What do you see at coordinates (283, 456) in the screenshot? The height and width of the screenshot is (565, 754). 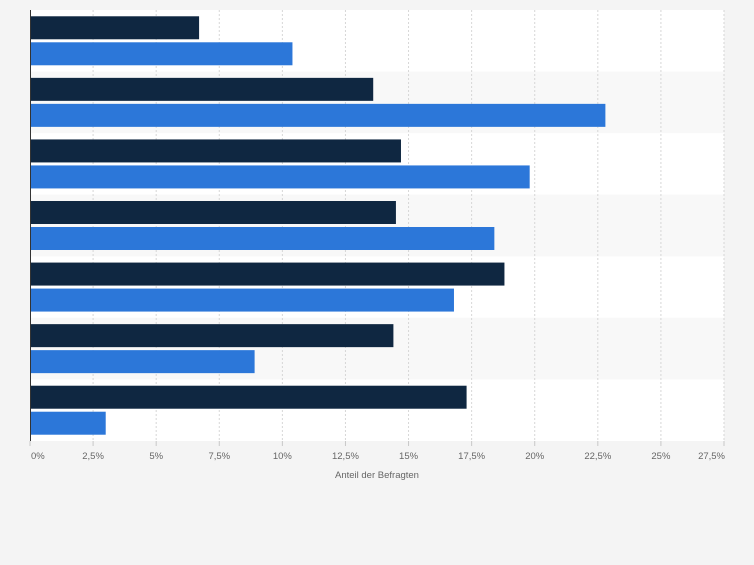 I see `x-tick-label: 10%` at bounding box center [283, 456].